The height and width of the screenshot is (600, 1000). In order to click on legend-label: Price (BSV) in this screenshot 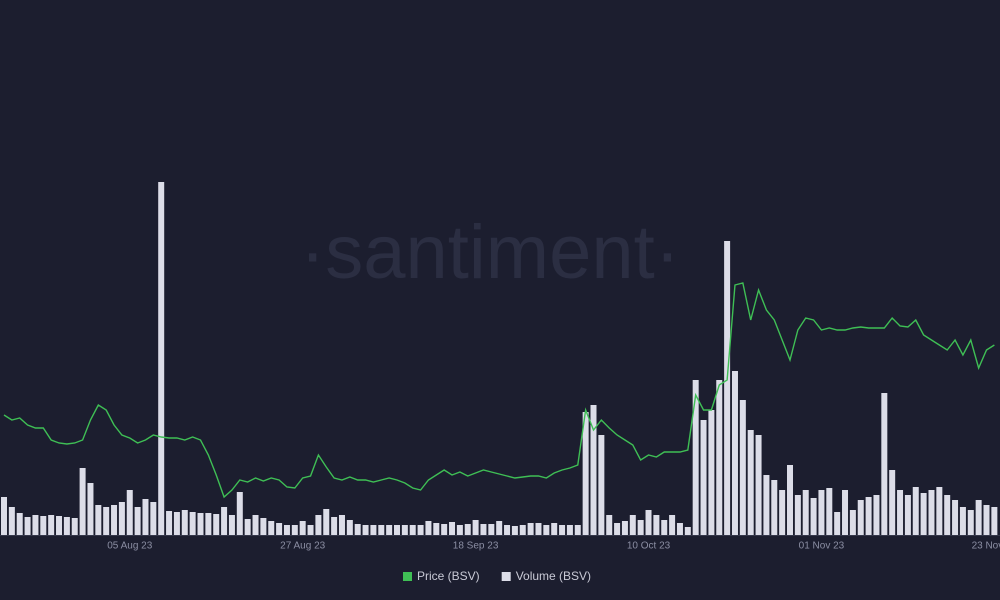, I will do `click(448, 576)`.